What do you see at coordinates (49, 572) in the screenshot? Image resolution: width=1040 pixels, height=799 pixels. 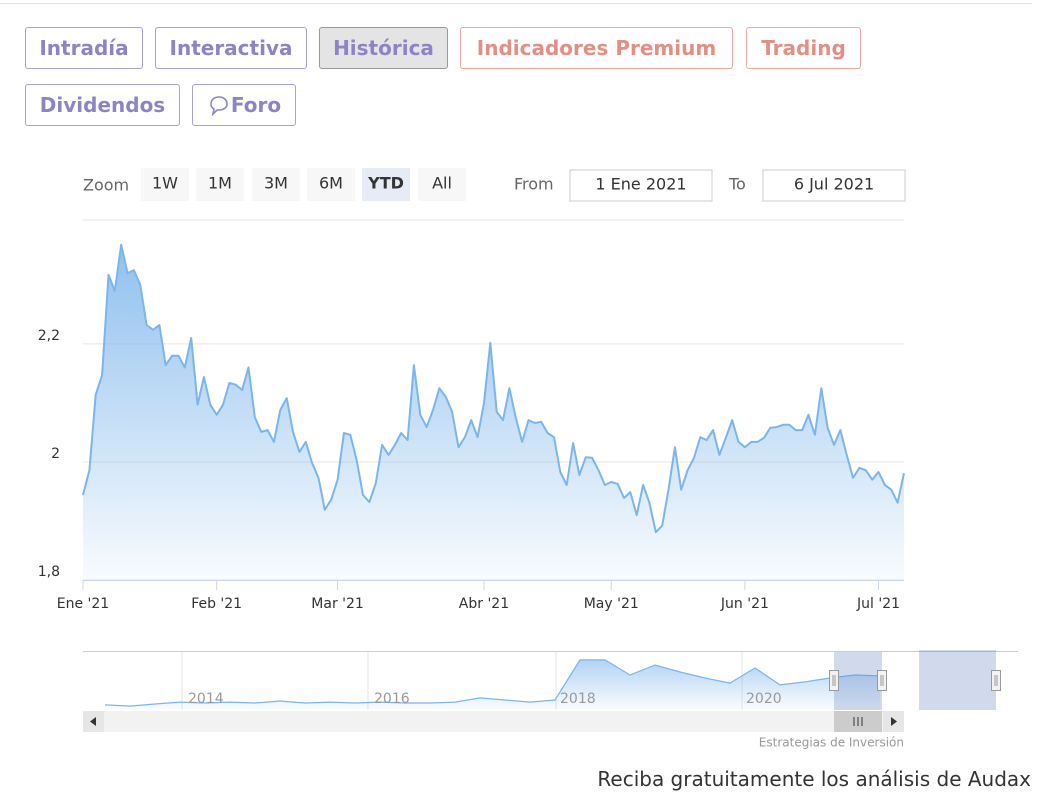 I see `y-tick-label: 1,8` at bounding box center [49, 572].